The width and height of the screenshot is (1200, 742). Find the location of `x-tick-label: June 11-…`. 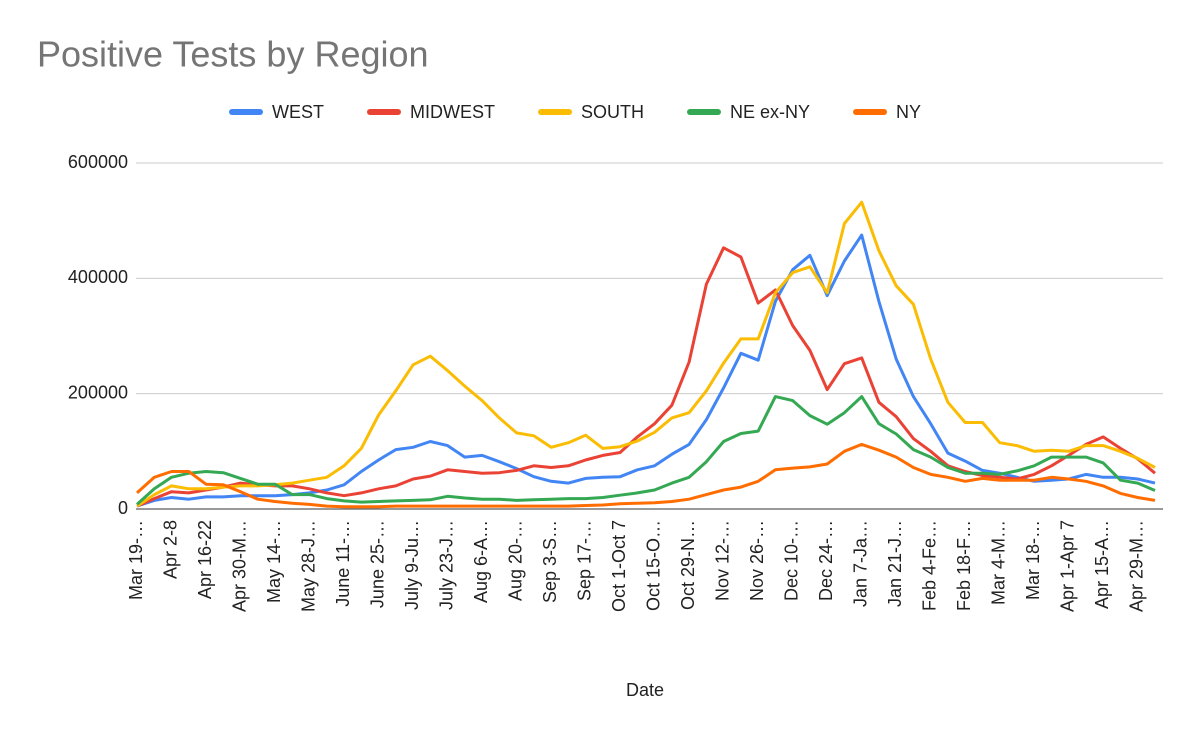

x-tick-label: June 11-… is located at coordinates (343, 563).